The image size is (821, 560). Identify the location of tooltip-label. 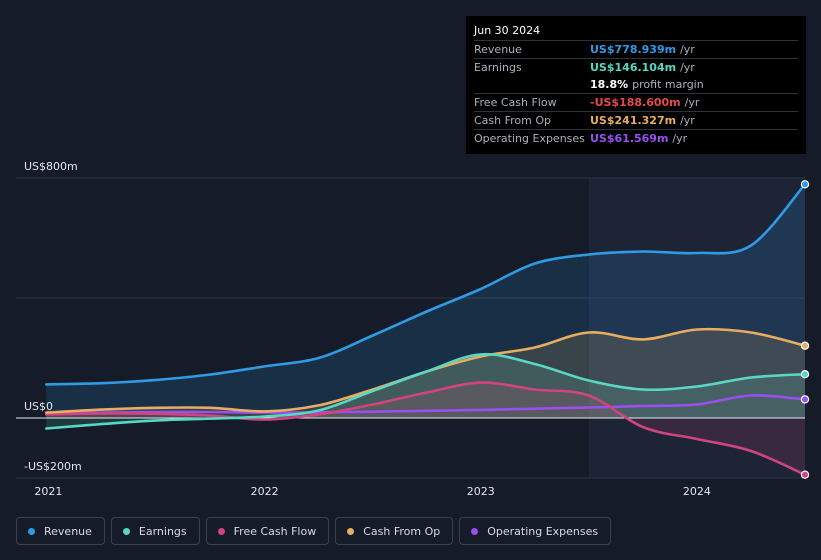
(532, 84).